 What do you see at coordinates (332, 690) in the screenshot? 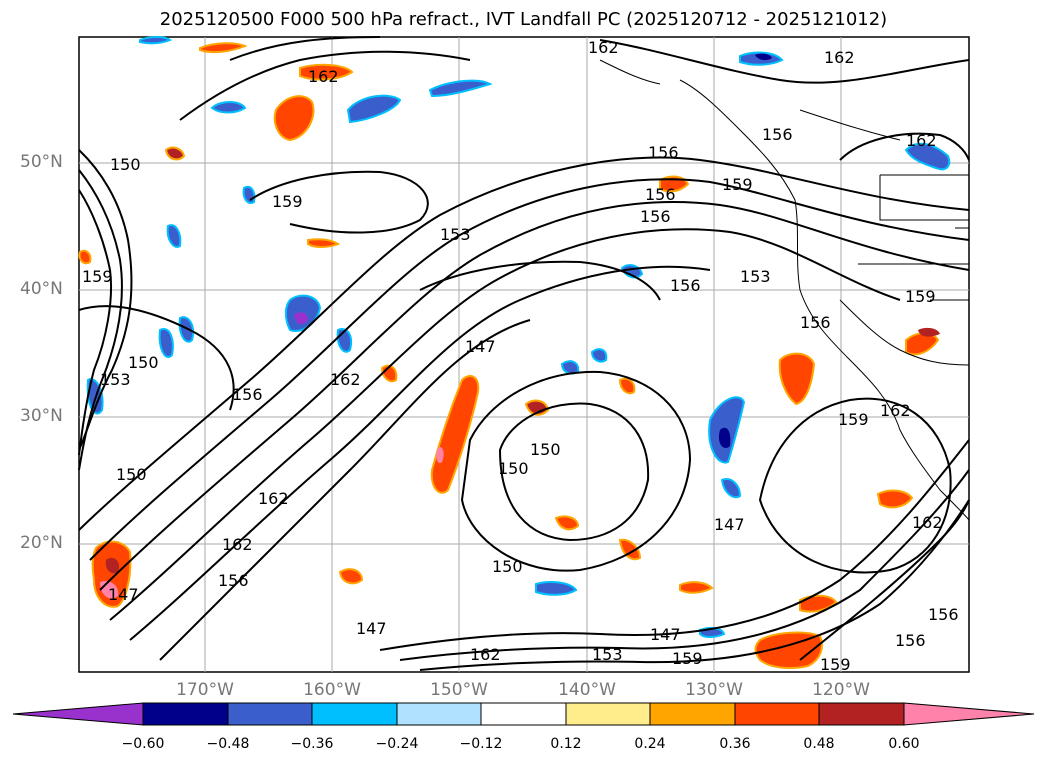
I see `lon-label: 160°W` at bounding box center [332, 690].